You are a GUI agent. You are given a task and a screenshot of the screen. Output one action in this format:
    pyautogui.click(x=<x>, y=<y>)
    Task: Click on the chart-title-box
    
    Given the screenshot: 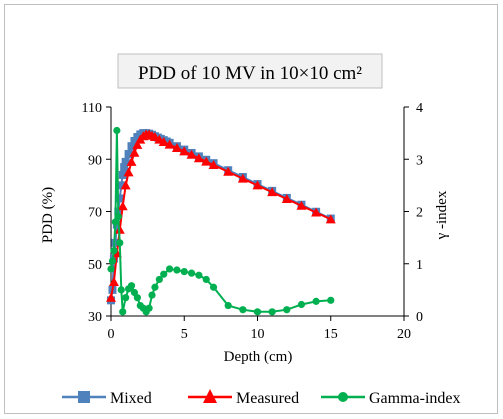 What is the action you would take?
    pyautogui.click(x=250, y=71)
    